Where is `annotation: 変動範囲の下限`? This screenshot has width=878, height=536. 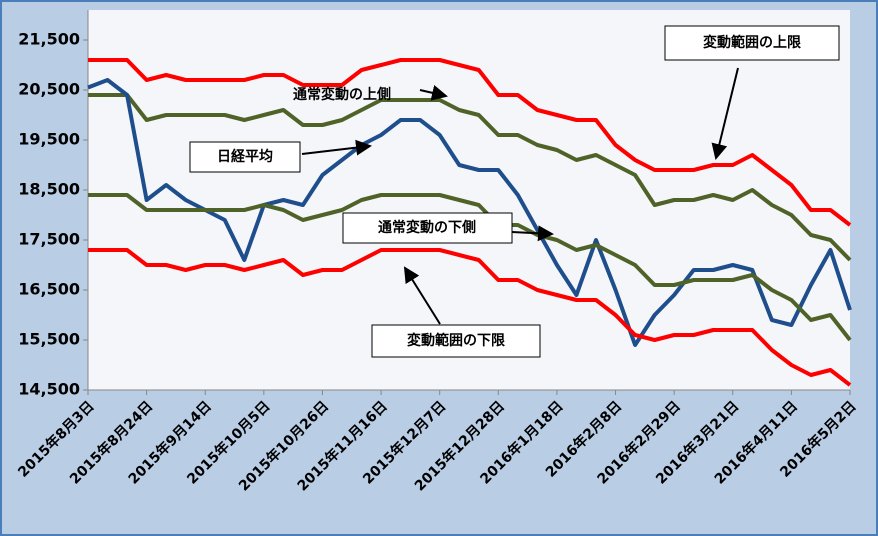
annotation: 変動範囲の下限 is located at coordinates (456, 340).